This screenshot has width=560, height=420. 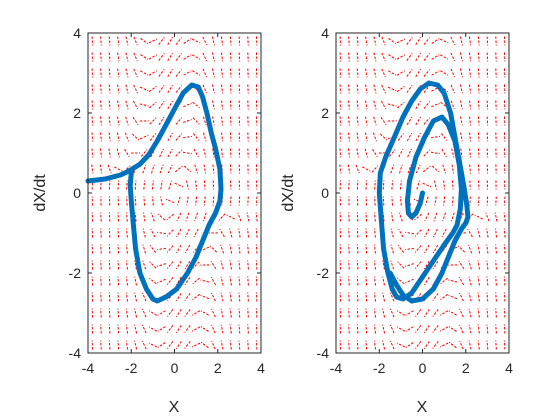 What do you see at coordinates (154, 193) in the screenshot?
I see `left-trajectory` at bounding box center [154, 193].